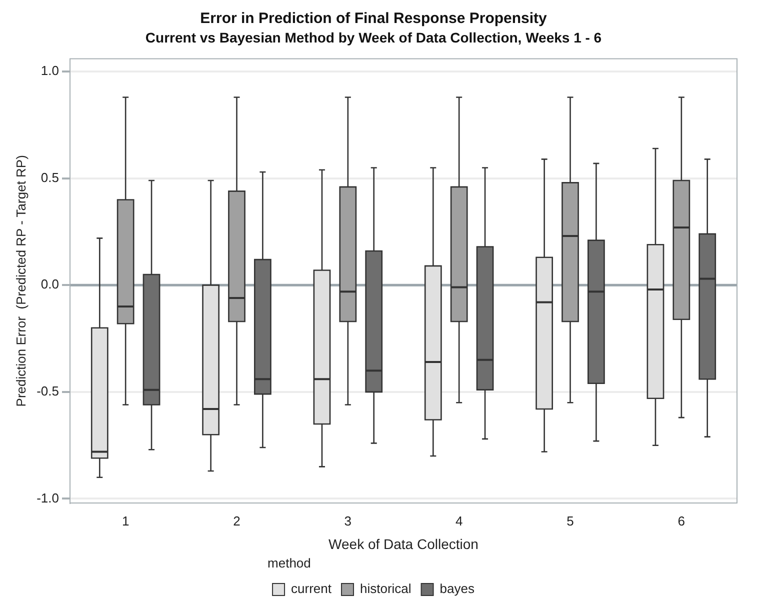 This screenshot has height=616, width=767. What do you see at coordinates (49, 284) in the screenshot?
I see `y-tick-label: 0.0` at bounding box center [49, 284].